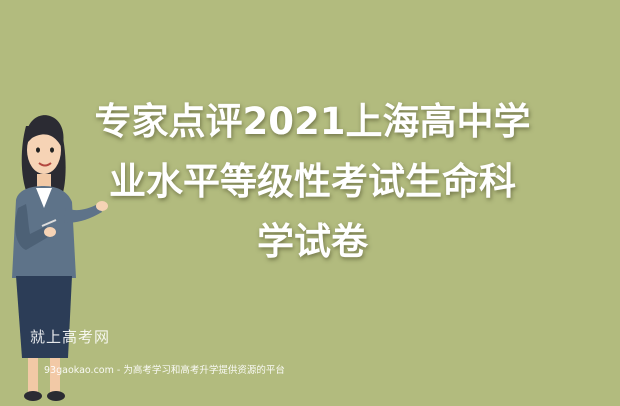 The height and width of the screenshot is (406, 620). I want to click on pen-icon, so click(49, 223).